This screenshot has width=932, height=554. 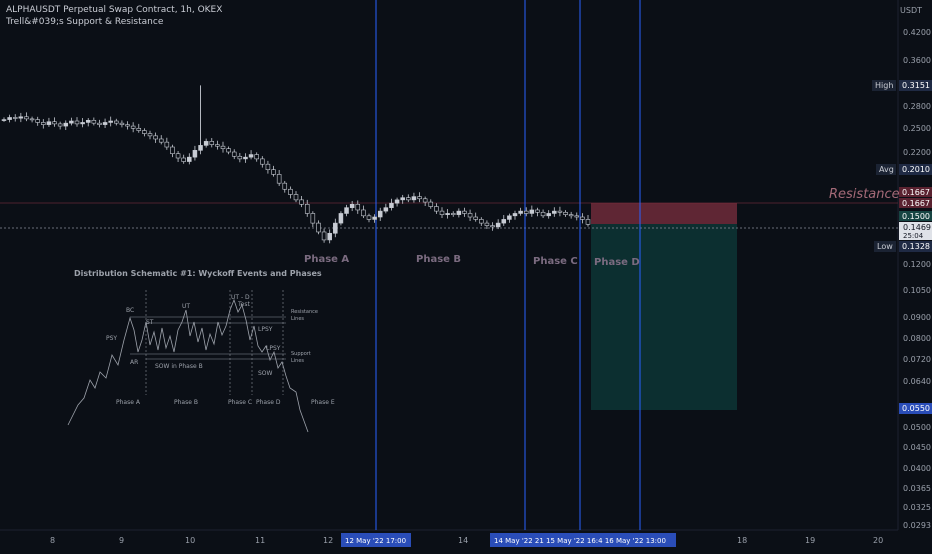 I want to click on time-axis-panel, so click(x=466, y=540).